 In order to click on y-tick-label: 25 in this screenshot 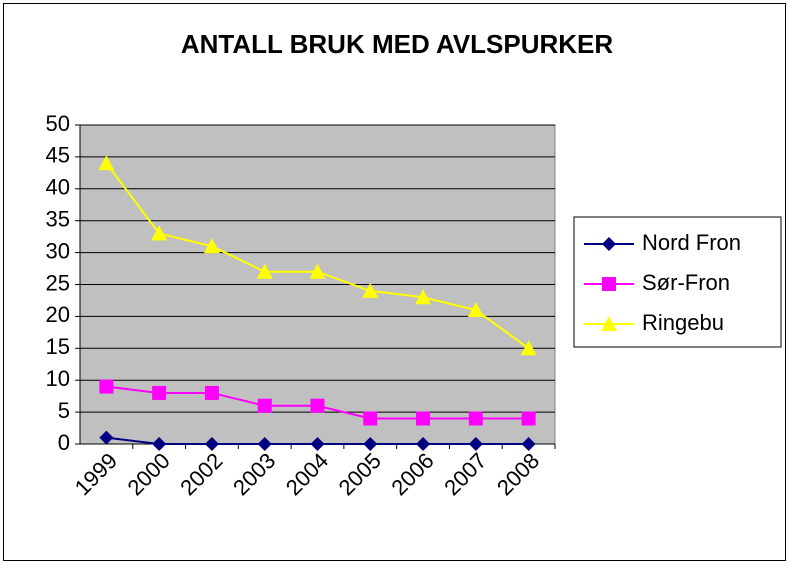, I will do `click(58, 282)`.